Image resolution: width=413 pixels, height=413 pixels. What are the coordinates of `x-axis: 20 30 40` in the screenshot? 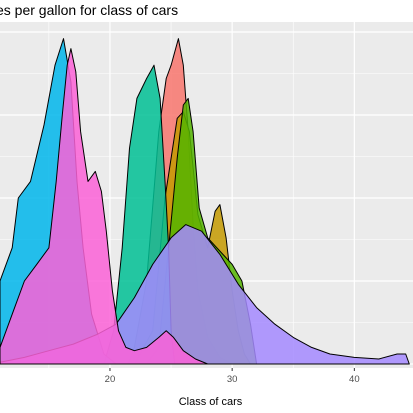 It's located at (232, 376).